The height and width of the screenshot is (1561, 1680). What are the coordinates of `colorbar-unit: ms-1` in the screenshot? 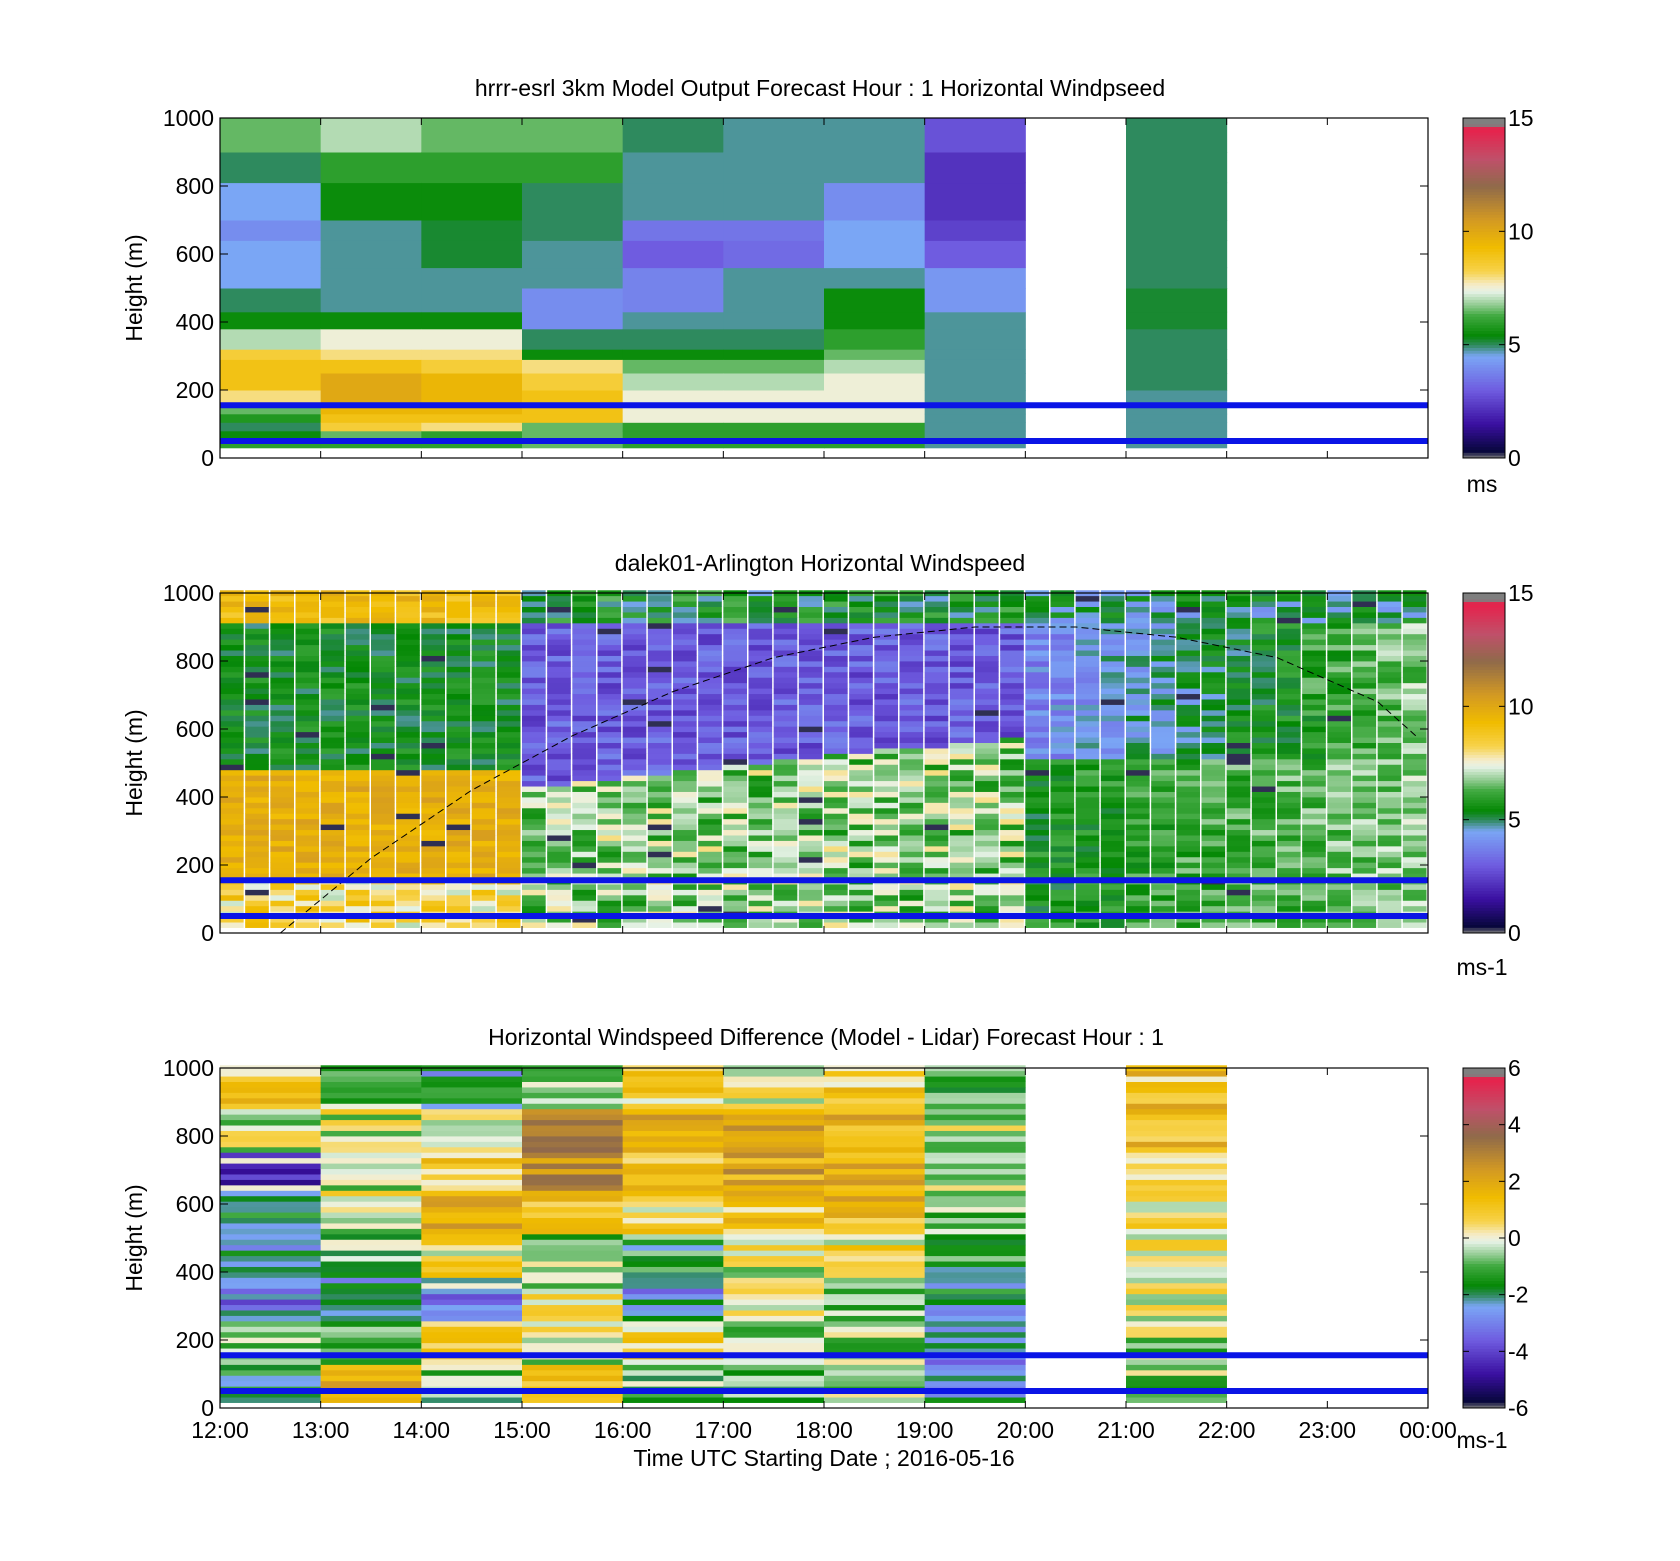 It's located at (1481, 967).